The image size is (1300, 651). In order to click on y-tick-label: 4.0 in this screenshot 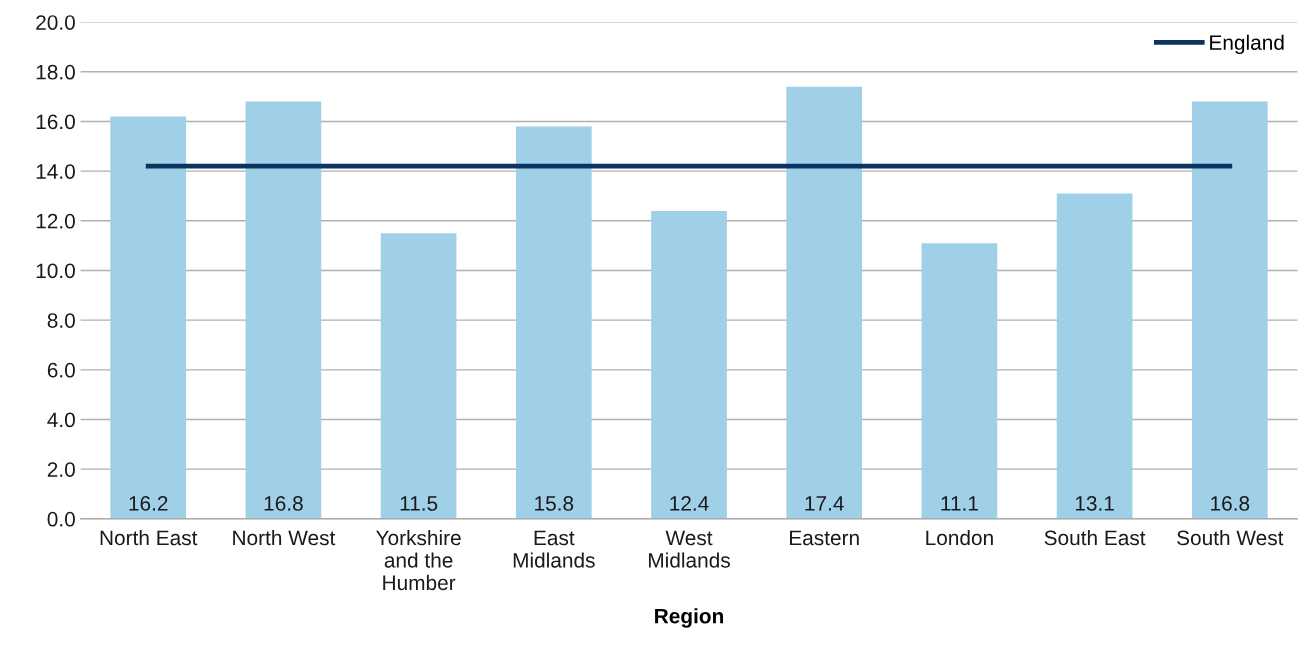, I will do `click(61, 420)`.